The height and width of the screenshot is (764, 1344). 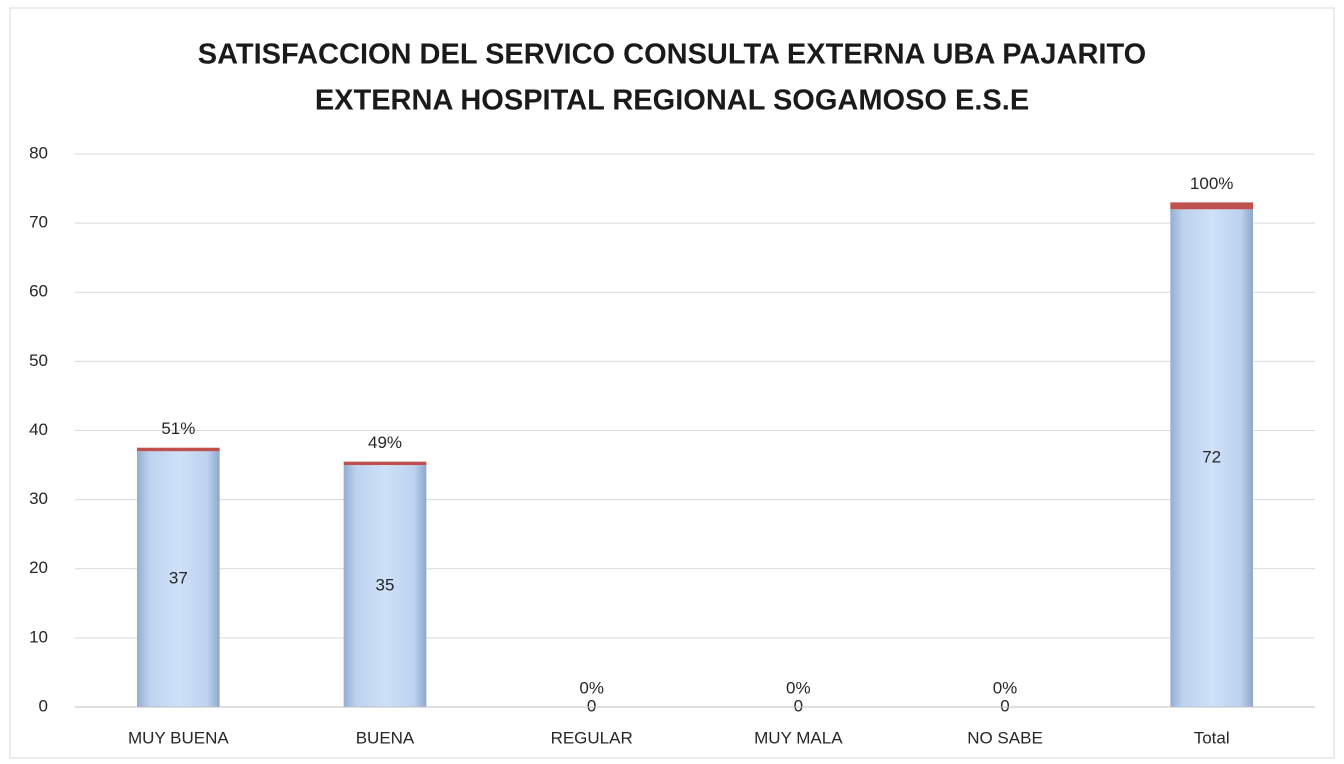 What do you see at coordinates (38, 152) in the screenshot?
I see `y-tick-label: 80` at bounding box center [38, 152].